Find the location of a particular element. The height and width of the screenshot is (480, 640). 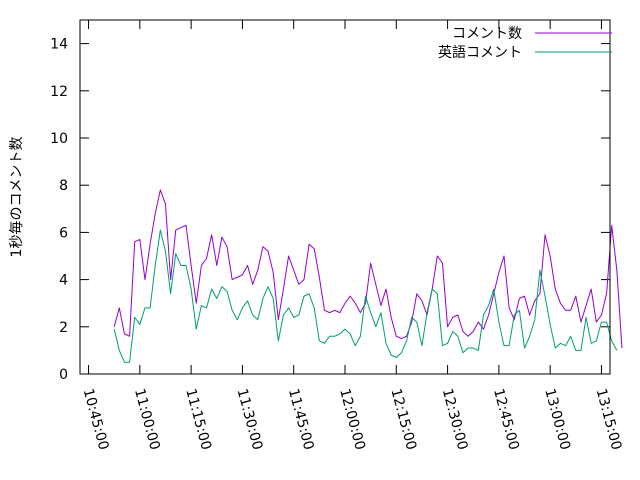

y-tick-label: 2 is located at coordinates (63, 328).